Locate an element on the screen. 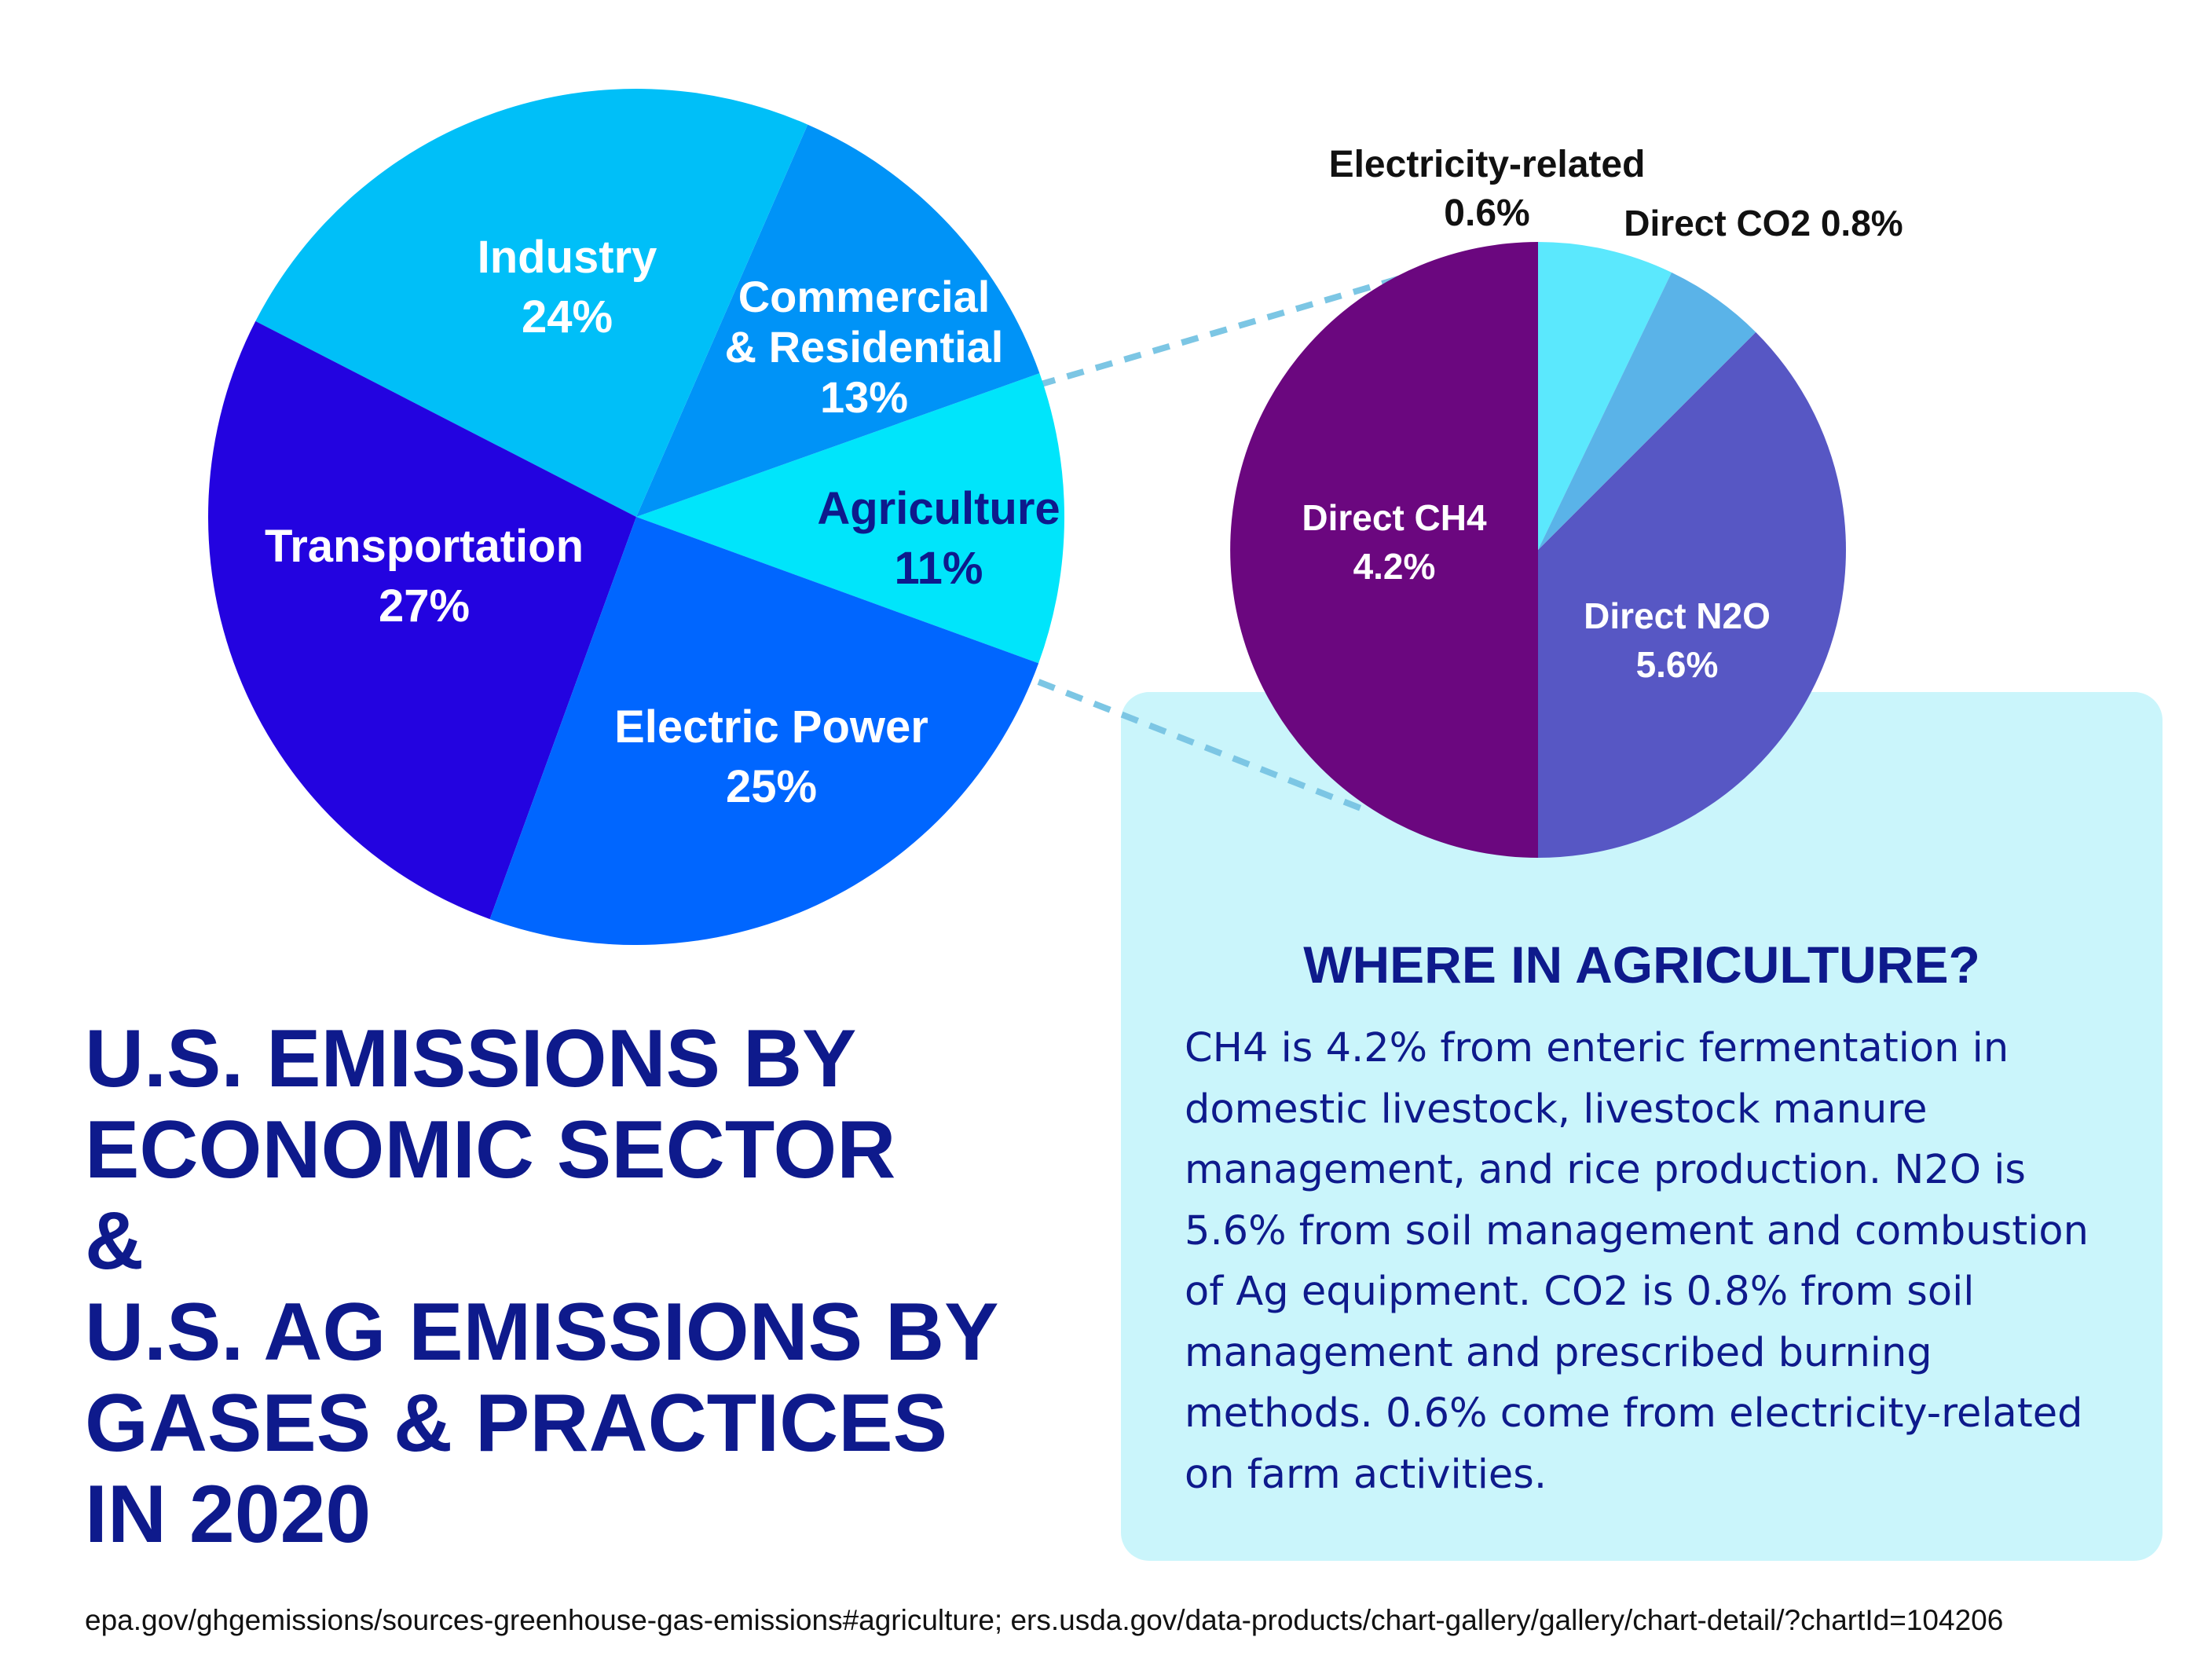  slice-value-label: 13% is located at coordinates (864, 397).